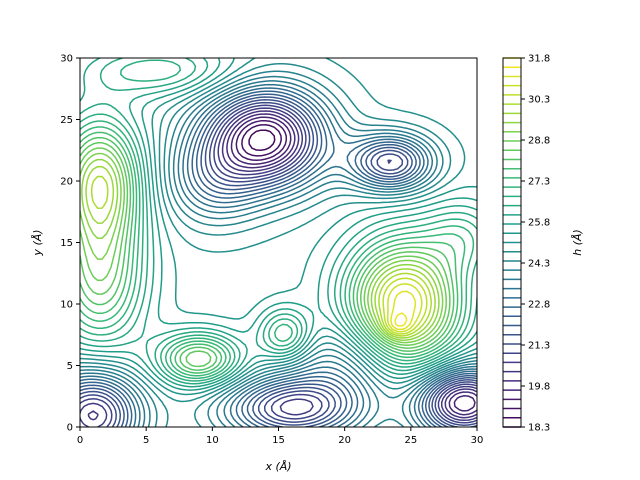 Image resolution: width=640 pixels, height=480 pixels. I want to click on x-axis-label: x (Å), so click(277, 466).